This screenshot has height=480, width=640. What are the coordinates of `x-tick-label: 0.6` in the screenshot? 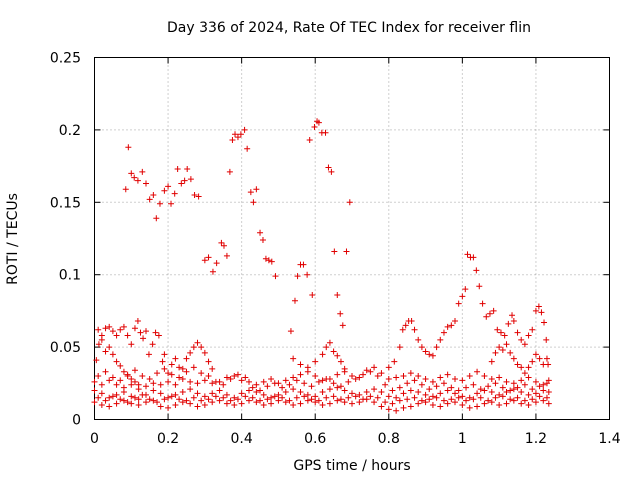 It's located at (315, 439).